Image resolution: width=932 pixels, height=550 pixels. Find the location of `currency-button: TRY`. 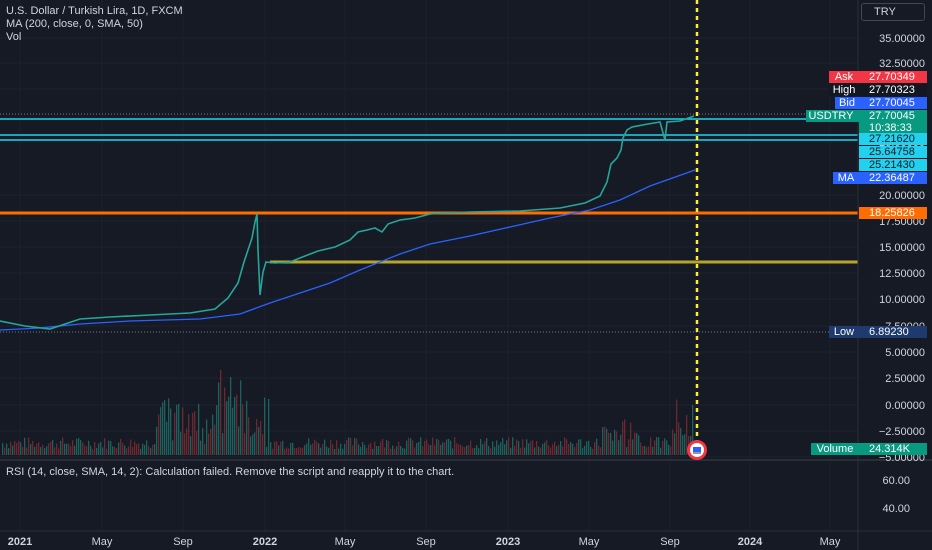

currency-button: TRY is located at coordinates (893, 12).